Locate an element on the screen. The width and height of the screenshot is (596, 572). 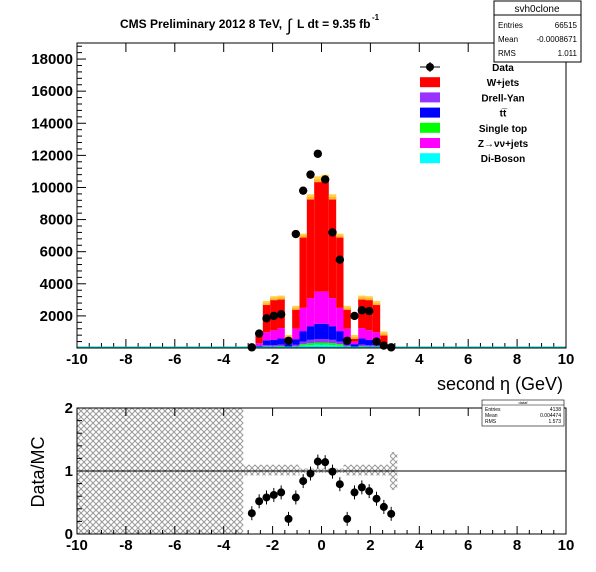
bottom-x-tick-label: 10 is located at coordinates (566, 545).